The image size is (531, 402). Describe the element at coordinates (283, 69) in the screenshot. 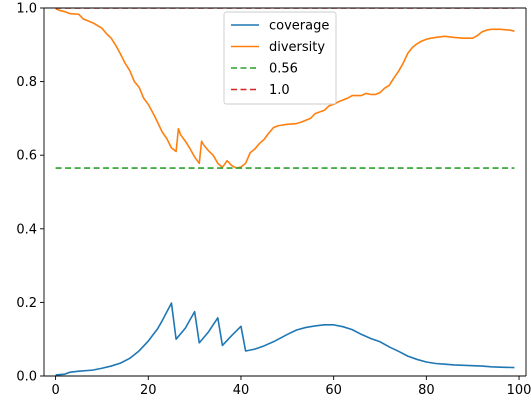

I see `legend-label: 0.56` at that location.